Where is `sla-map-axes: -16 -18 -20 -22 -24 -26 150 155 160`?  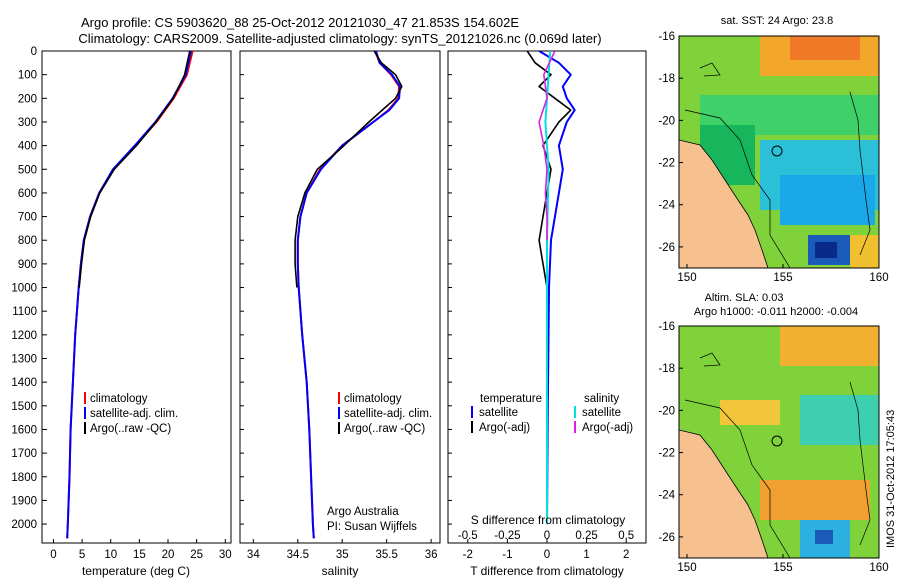 sla-map-axes: -16 -18 -20 -22 -24 -26 150 155 160 is located at coordinates (773, 447).